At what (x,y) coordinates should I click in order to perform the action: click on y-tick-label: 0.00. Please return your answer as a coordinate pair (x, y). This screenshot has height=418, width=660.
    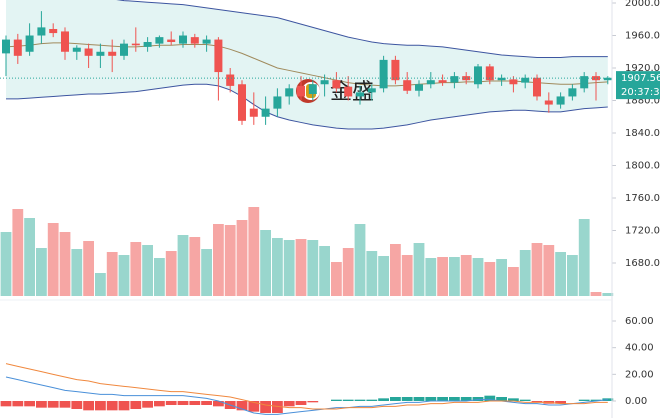
    Looking at the image, I should click on (636, 401).